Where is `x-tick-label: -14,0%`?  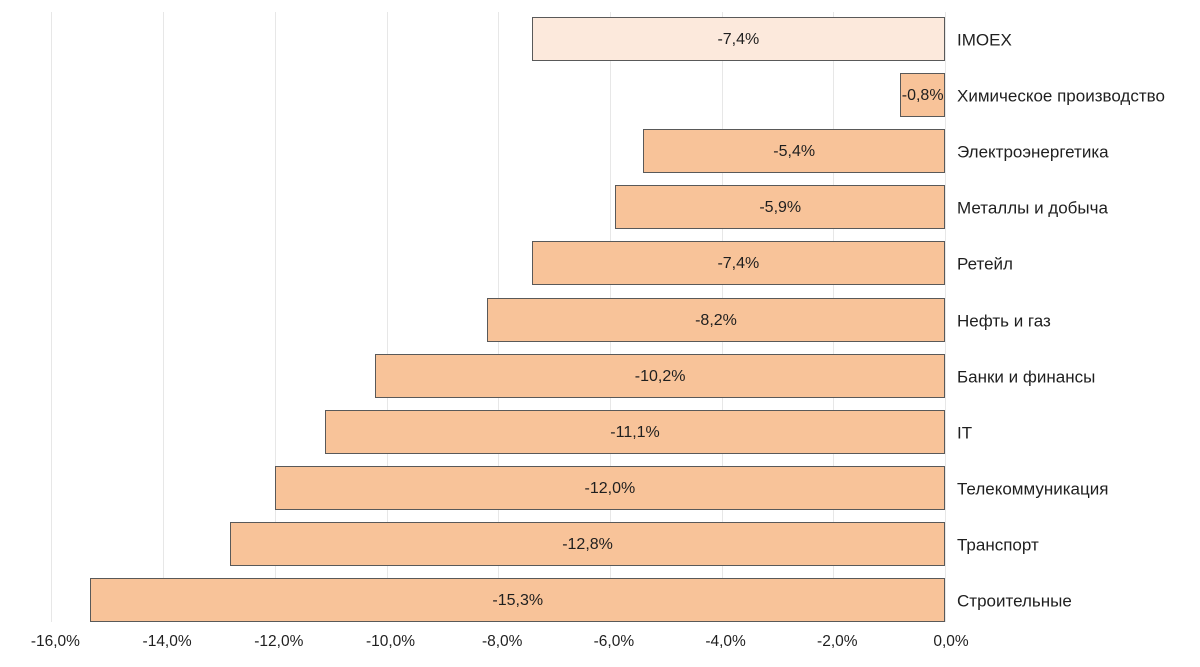
x-tick-label: -14,0% is located at coordinates (167, 641).